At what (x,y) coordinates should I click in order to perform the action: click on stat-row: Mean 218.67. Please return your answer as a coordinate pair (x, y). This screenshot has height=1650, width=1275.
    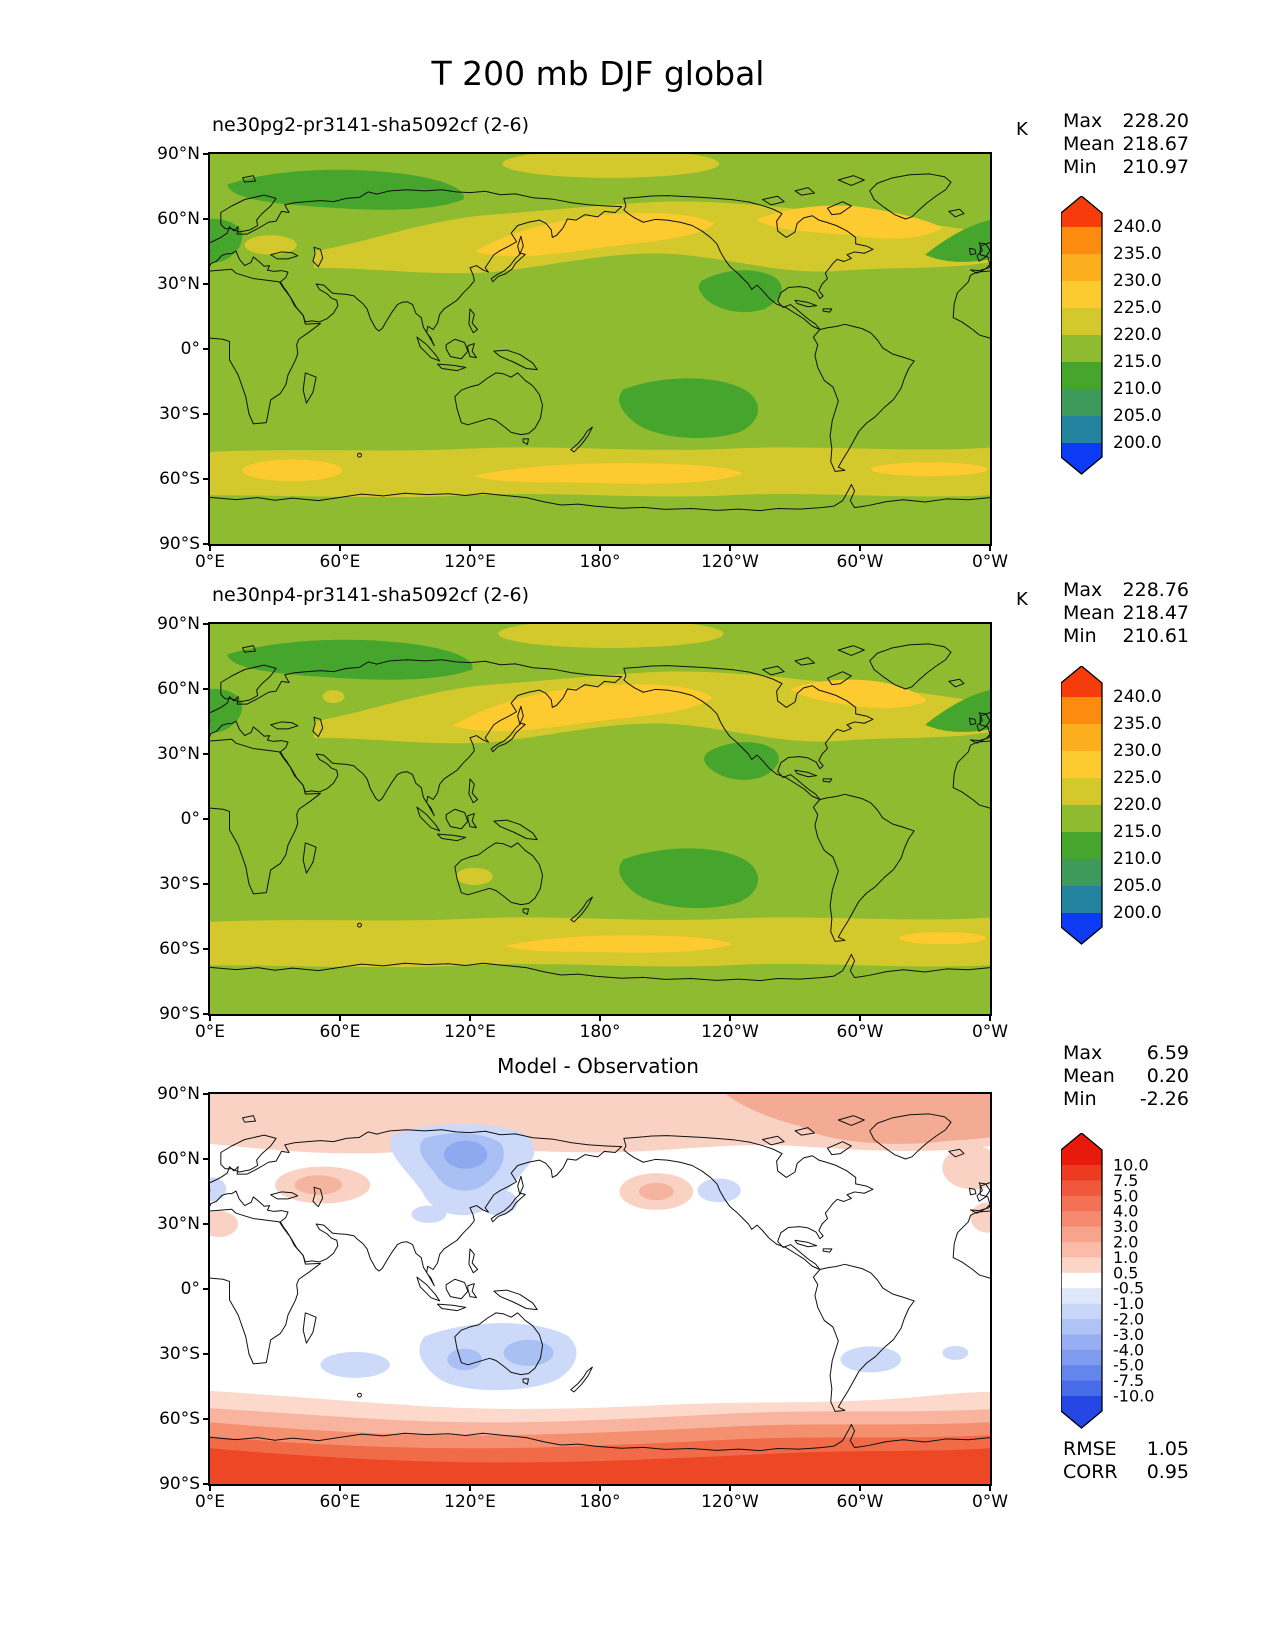
    Looking at the image, I should click on (1126, 144).